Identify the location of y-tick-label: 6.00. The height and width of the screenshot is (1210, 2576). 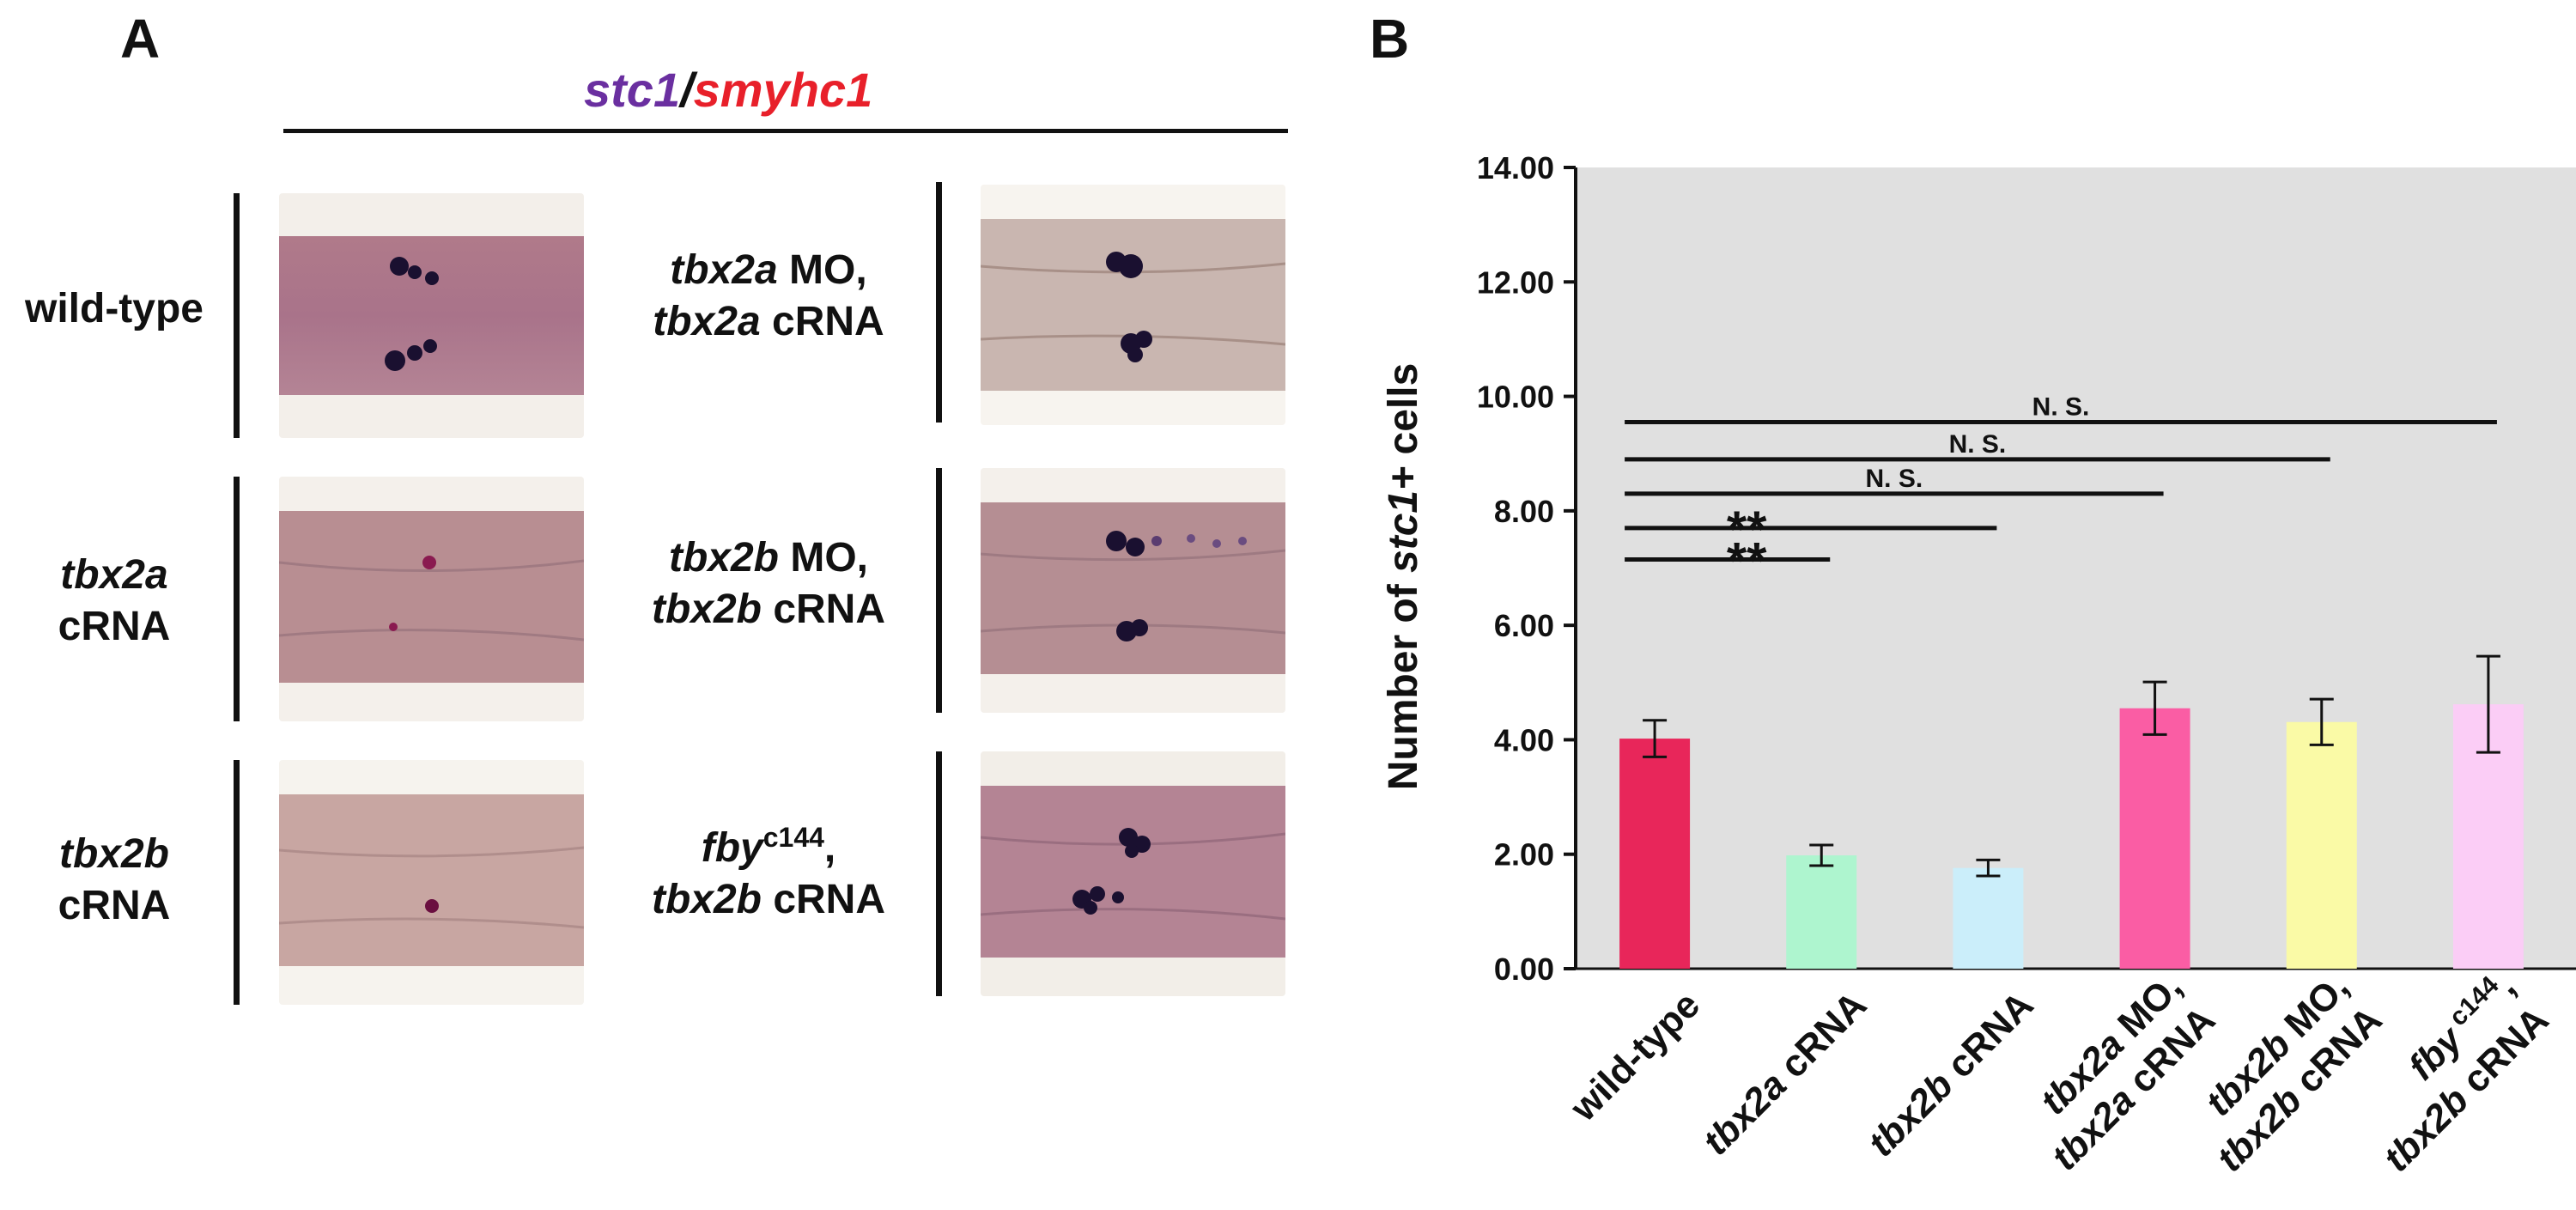
(1524, 625).